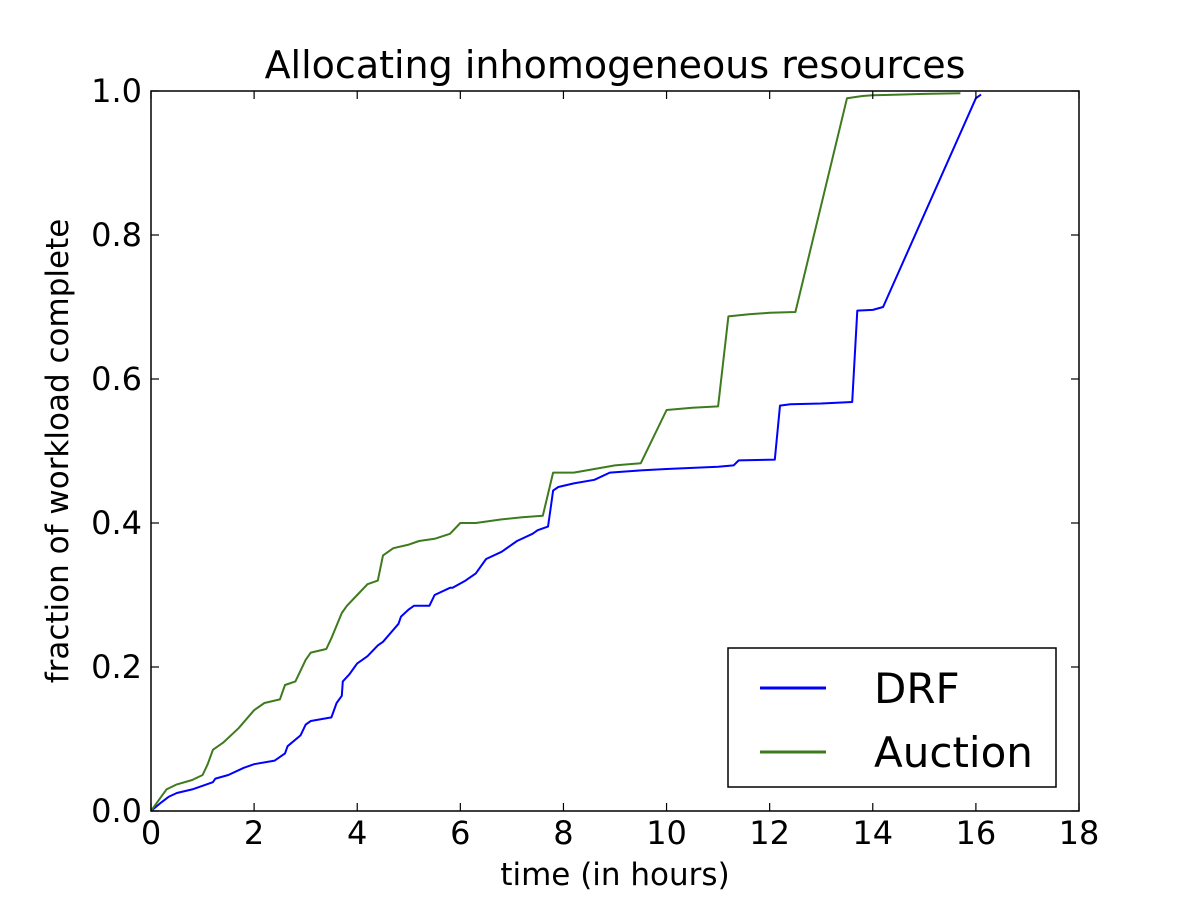  Describe the element at coordinates (151, 833) in the screenshot. I see `x-tick-label: 0` at that location.